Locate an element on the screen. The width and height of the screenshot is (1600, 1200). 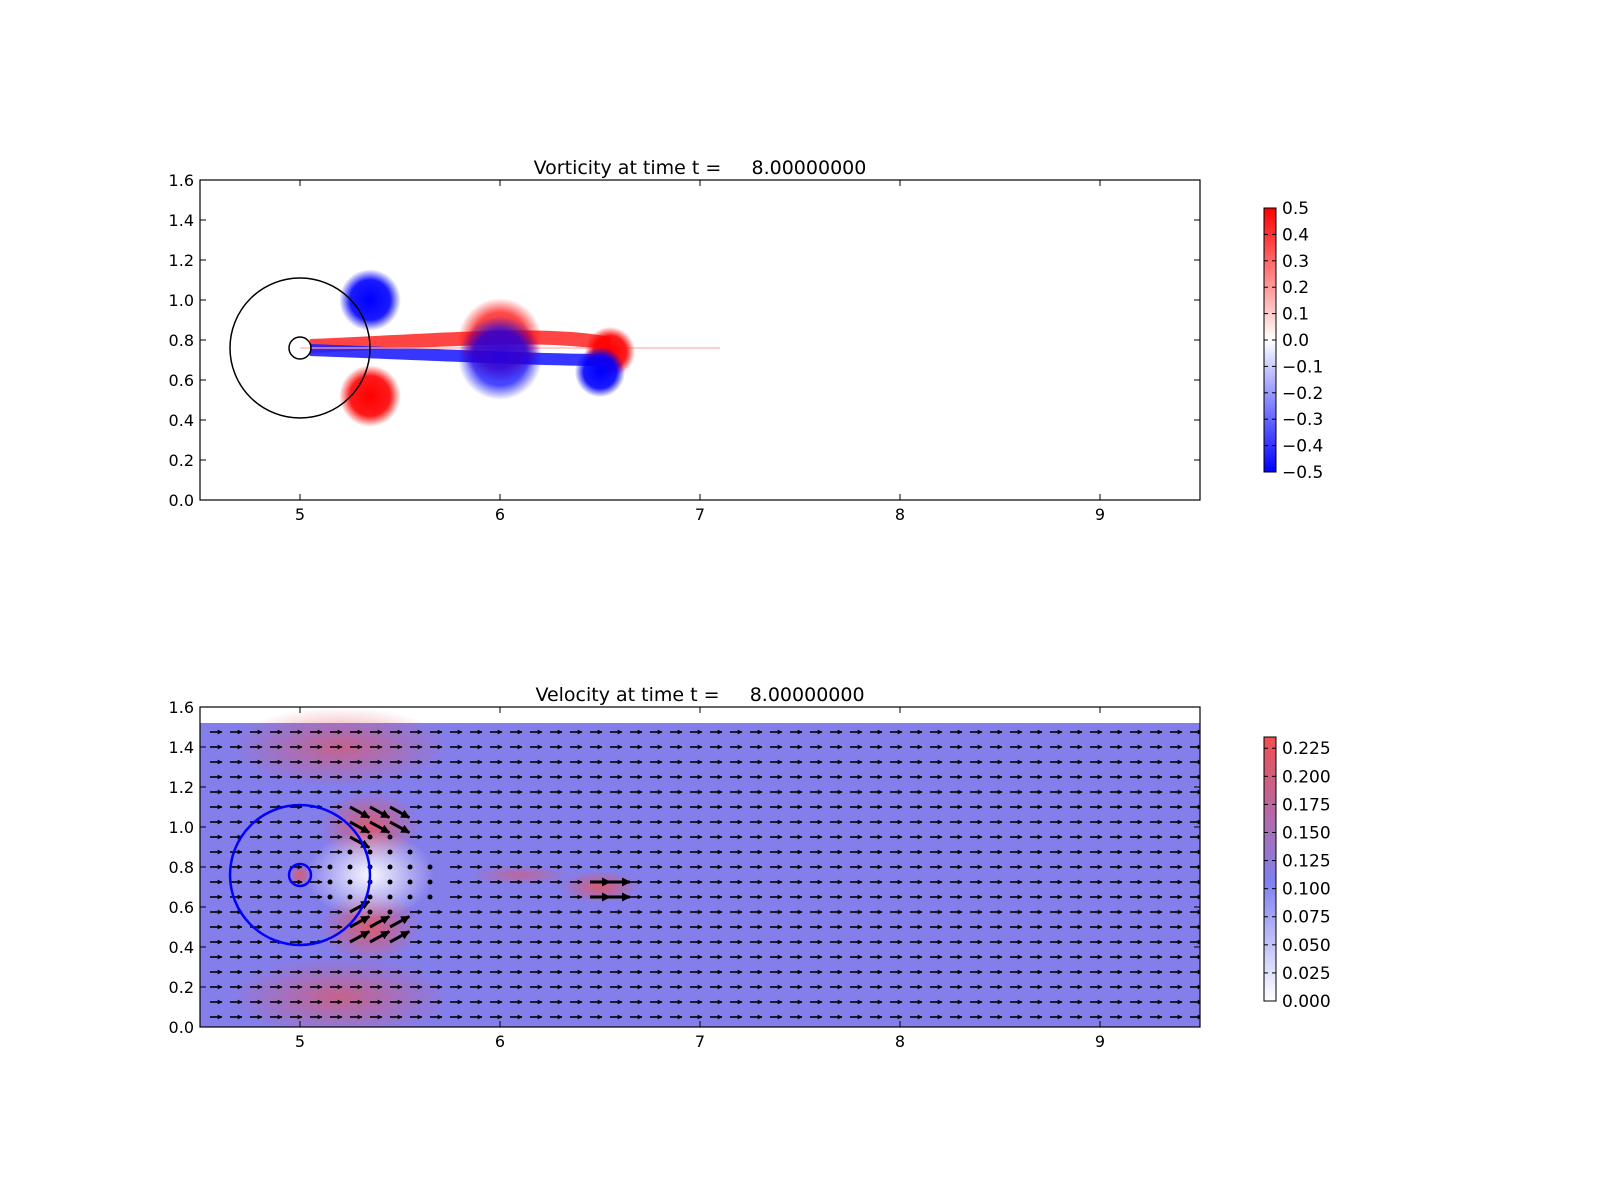
velocity-title: Velocity at time t = 8.00000000 is located at coordinates (699, 695).